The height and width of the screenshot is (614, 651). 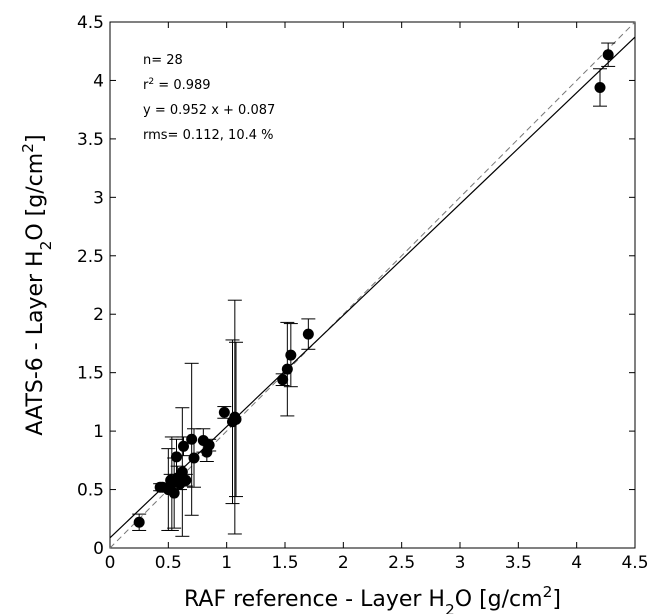 I want to click on y-tick-label: 0, so click(x=98, y=549).